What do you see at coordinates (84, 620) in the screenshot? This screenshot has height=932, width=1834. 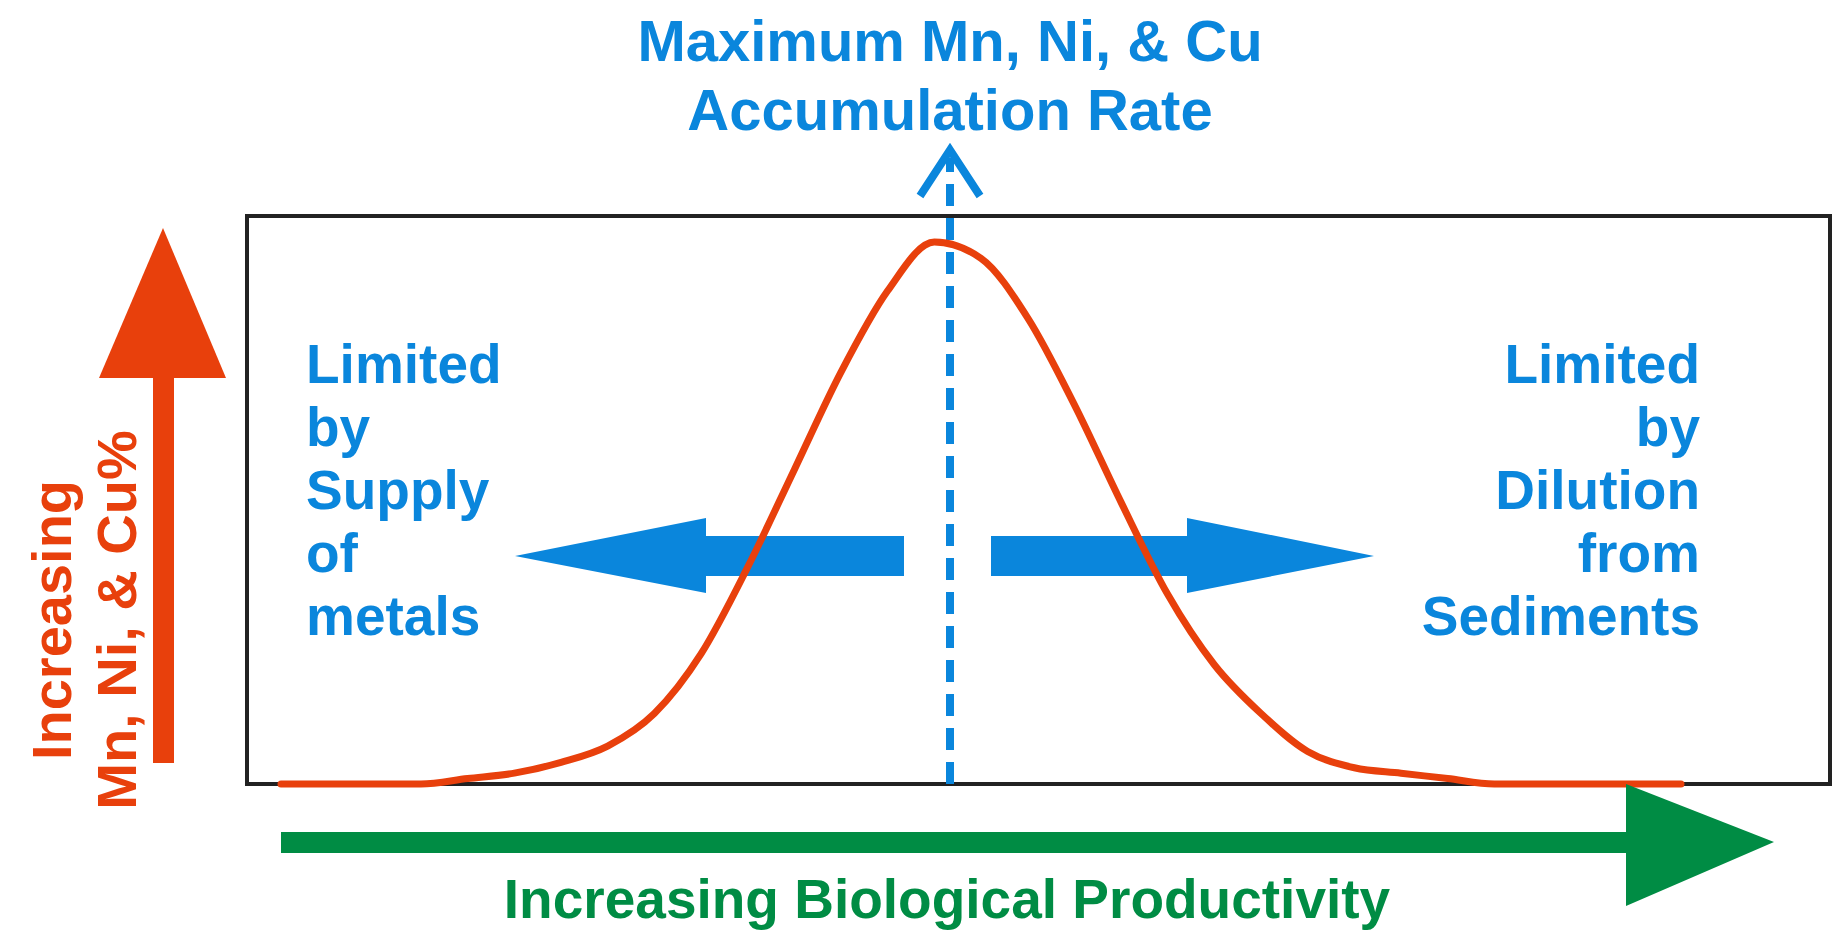 I see `y-axis-title: Increasing Mn, Ni, & Cu%` at bounding box center [84, 620].